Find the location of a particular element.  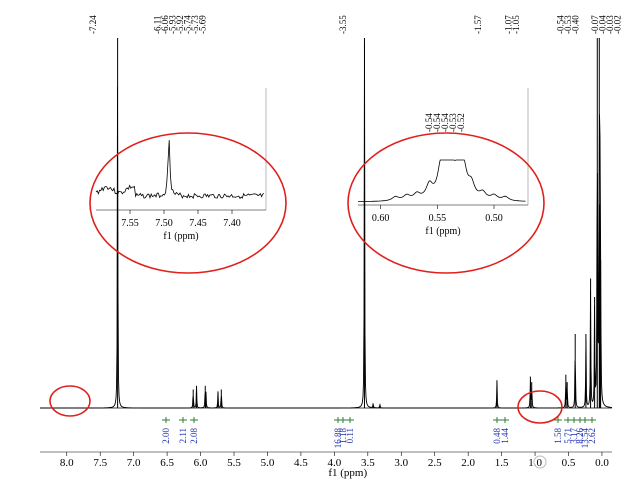

x-tick-label: 2.5 is located at coordinates (435, 463).